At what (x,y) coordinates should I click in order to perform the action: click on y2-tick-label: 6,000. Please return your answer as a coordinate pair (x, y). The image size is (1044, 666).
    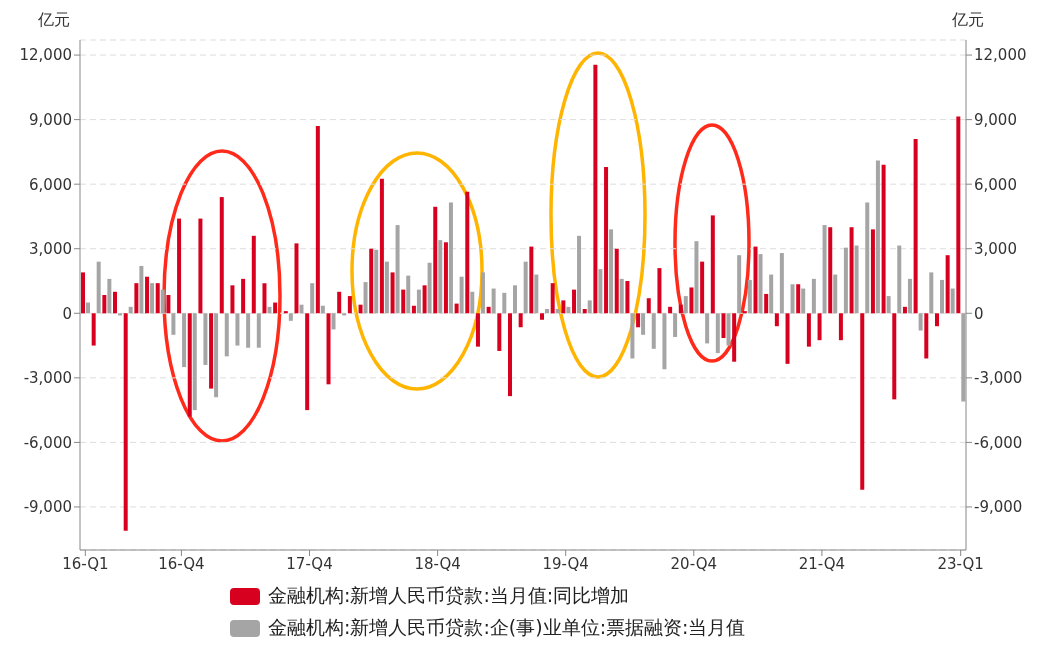
    Looking at the image, I should click on (995, 184).